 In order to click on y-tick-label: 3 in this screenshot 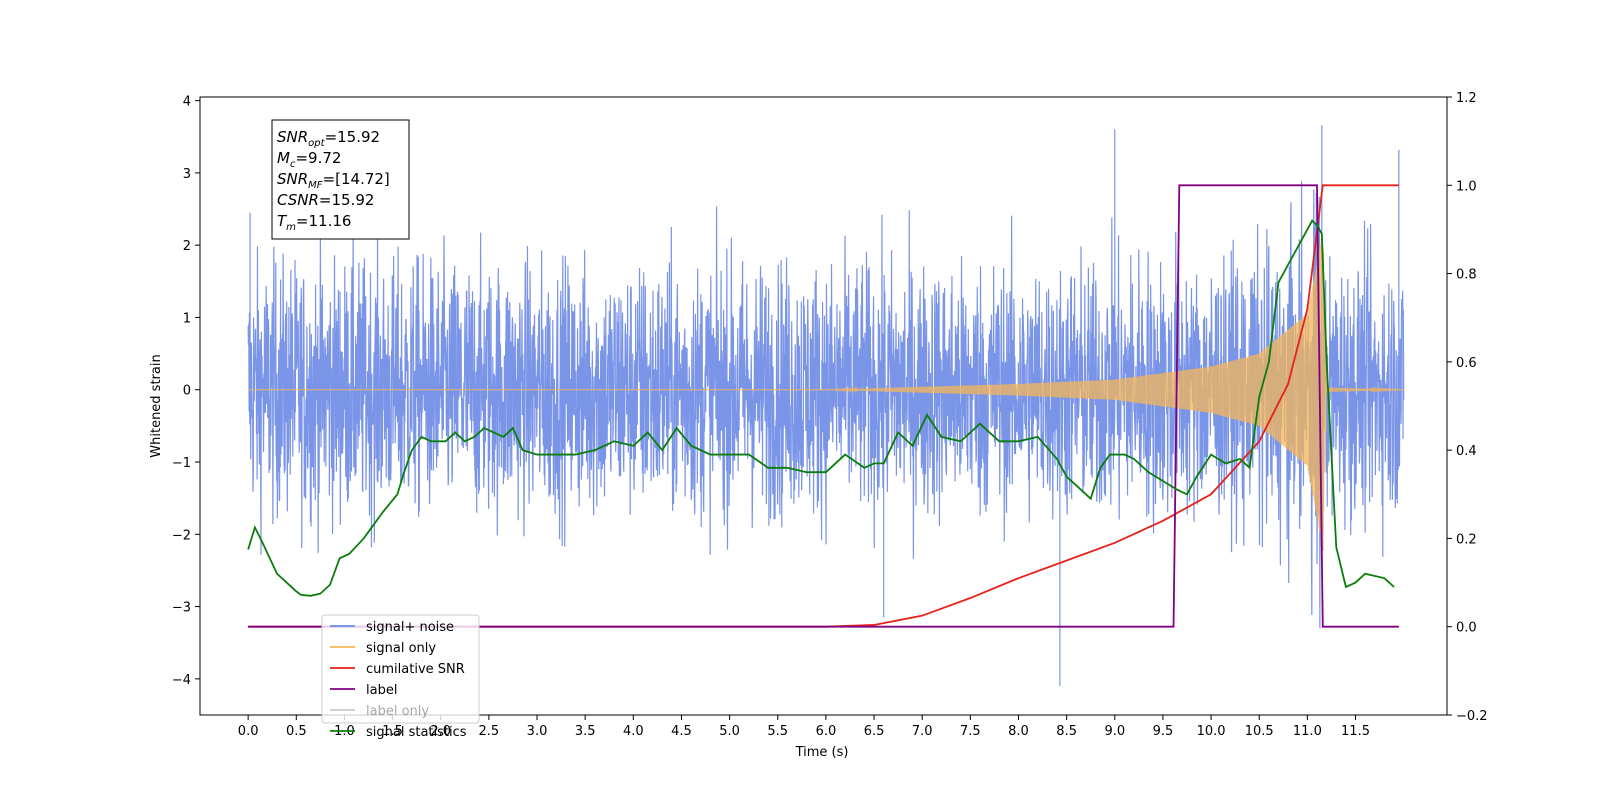, I will do `click(187, 174)`.